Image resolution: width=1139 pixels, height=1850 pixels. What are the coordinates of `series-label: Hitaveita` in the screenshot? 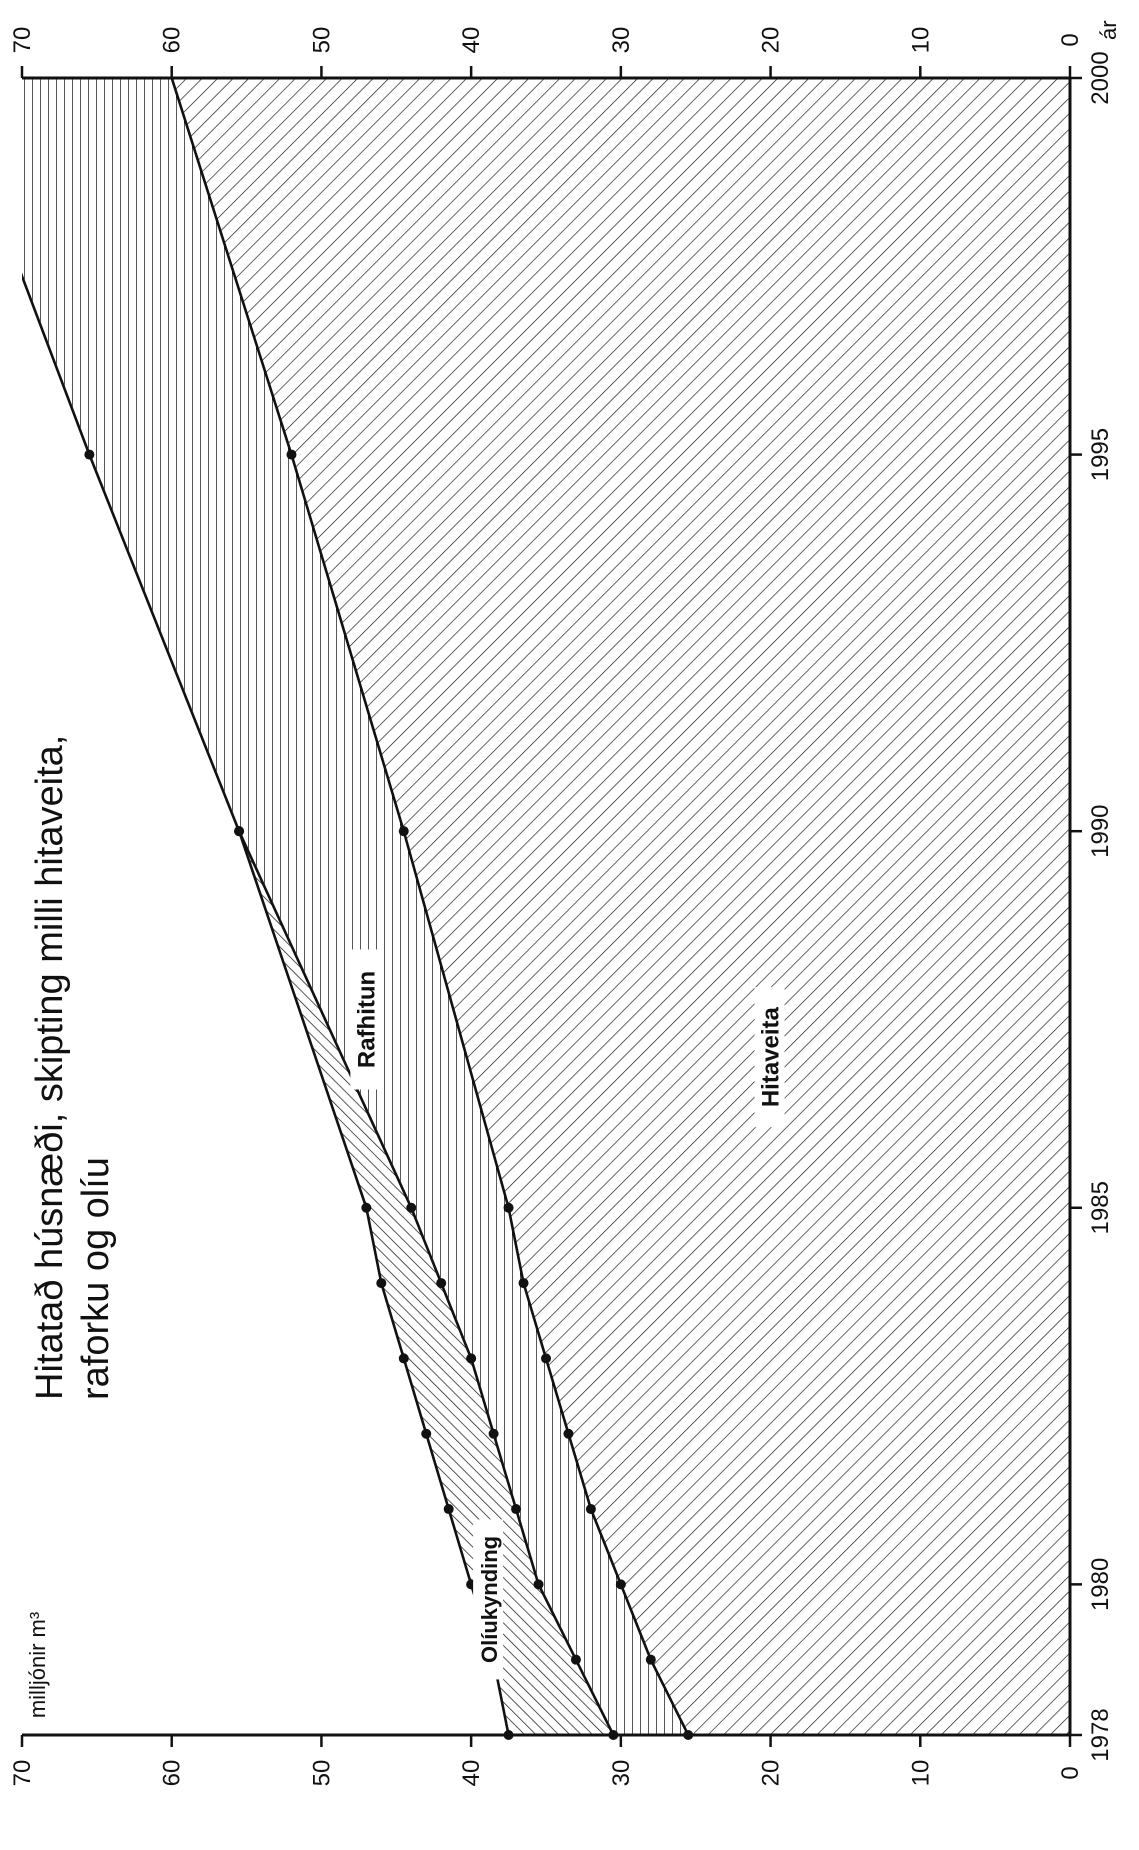 It's located at (771, 1056).